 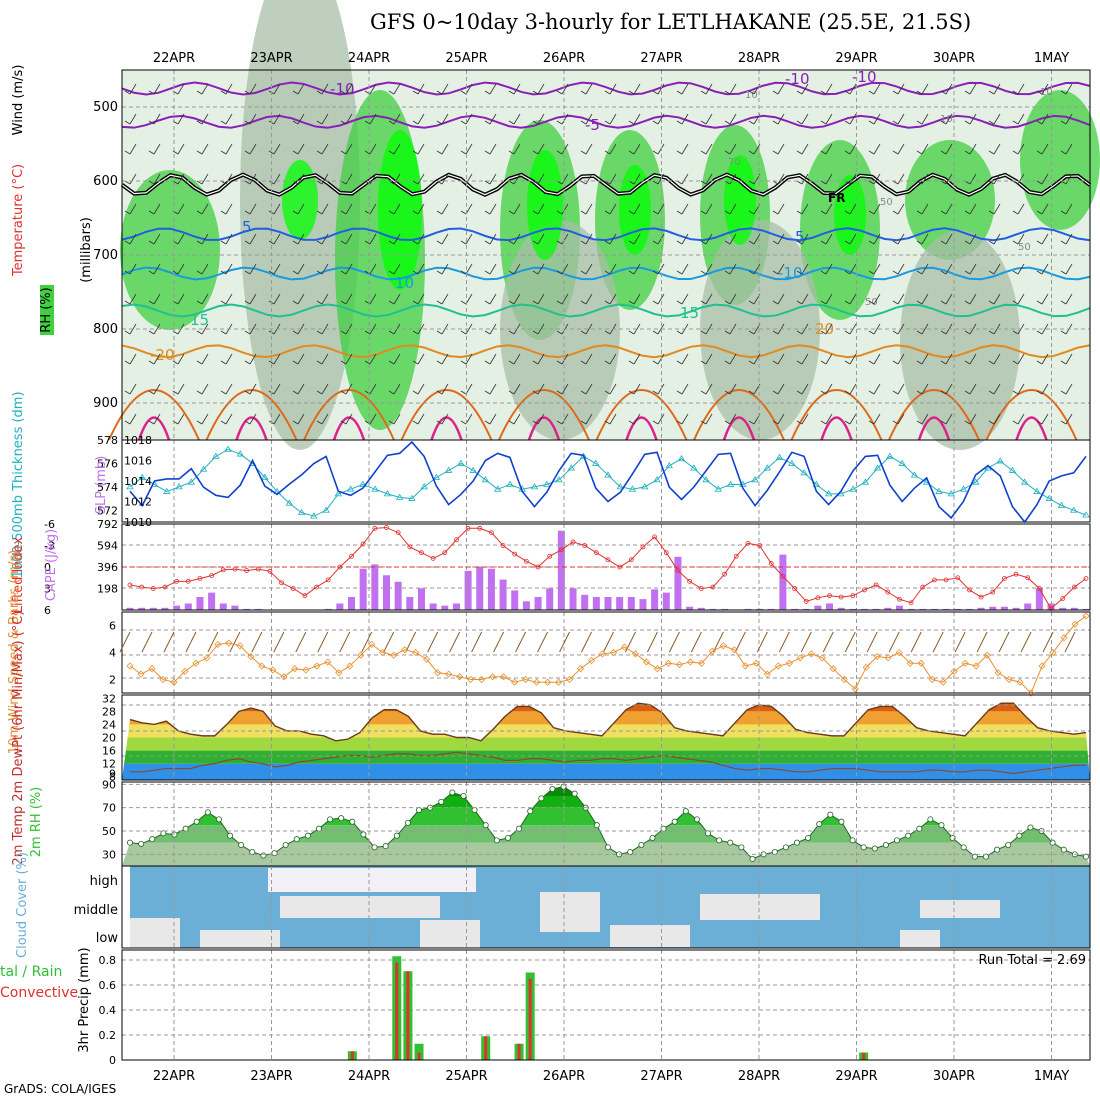 I want to click on y-tick-label: 6, so click(x=112, y=626).